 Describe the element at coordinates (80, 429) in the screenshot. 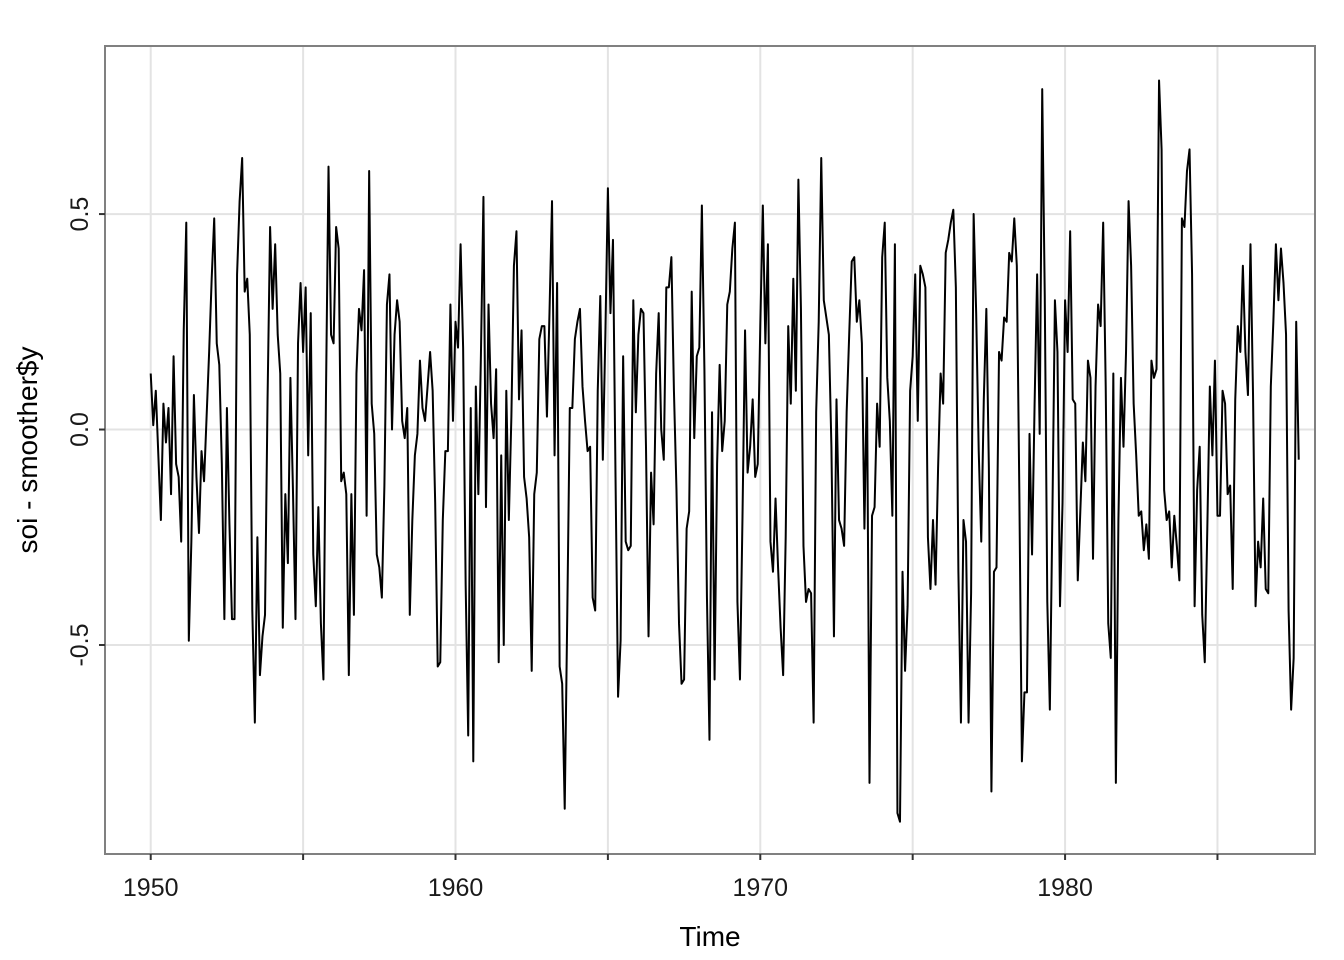

I see `y-tick-label: 0.0` at that location.